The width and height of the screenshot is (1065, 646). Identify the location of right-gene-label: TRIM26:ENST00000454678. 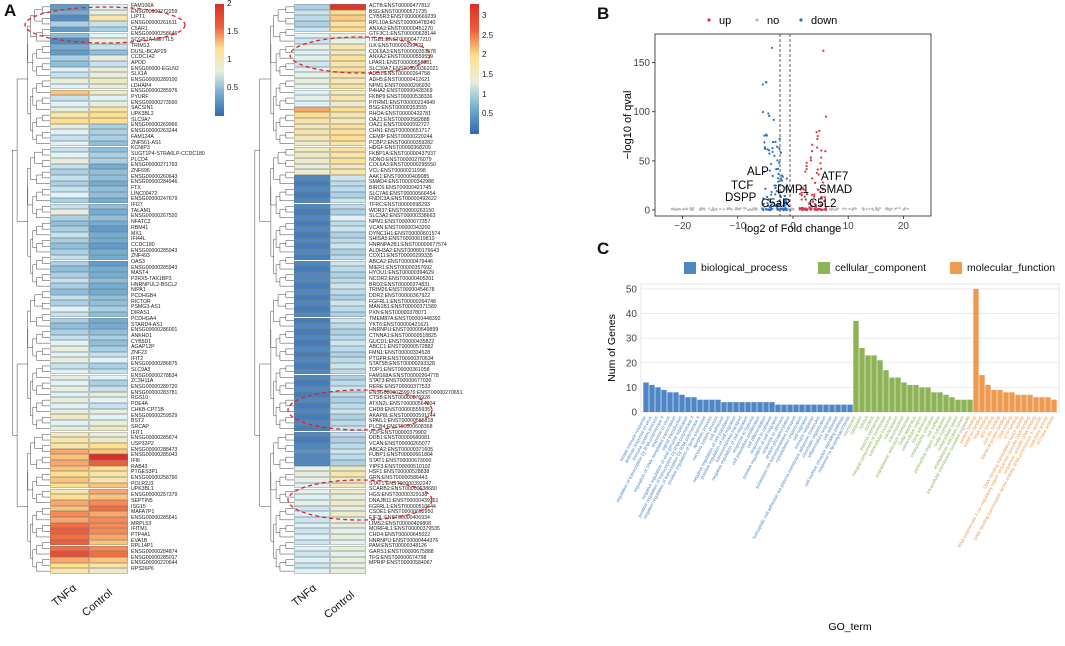
(402, 290).